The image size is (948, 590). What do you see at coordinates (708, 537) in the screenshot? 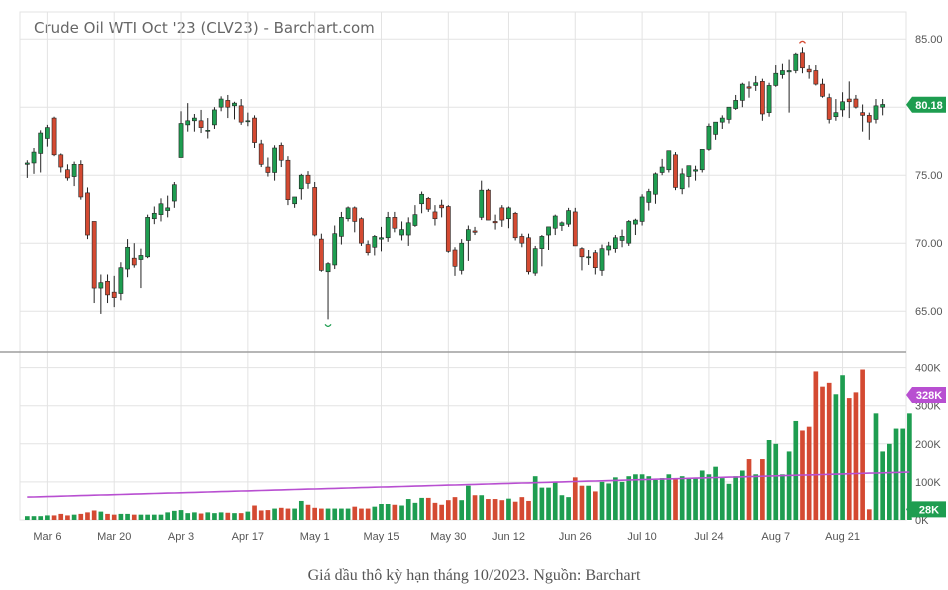
I see `x-tick-label: Jul 24` at bounding box center [708, 537].